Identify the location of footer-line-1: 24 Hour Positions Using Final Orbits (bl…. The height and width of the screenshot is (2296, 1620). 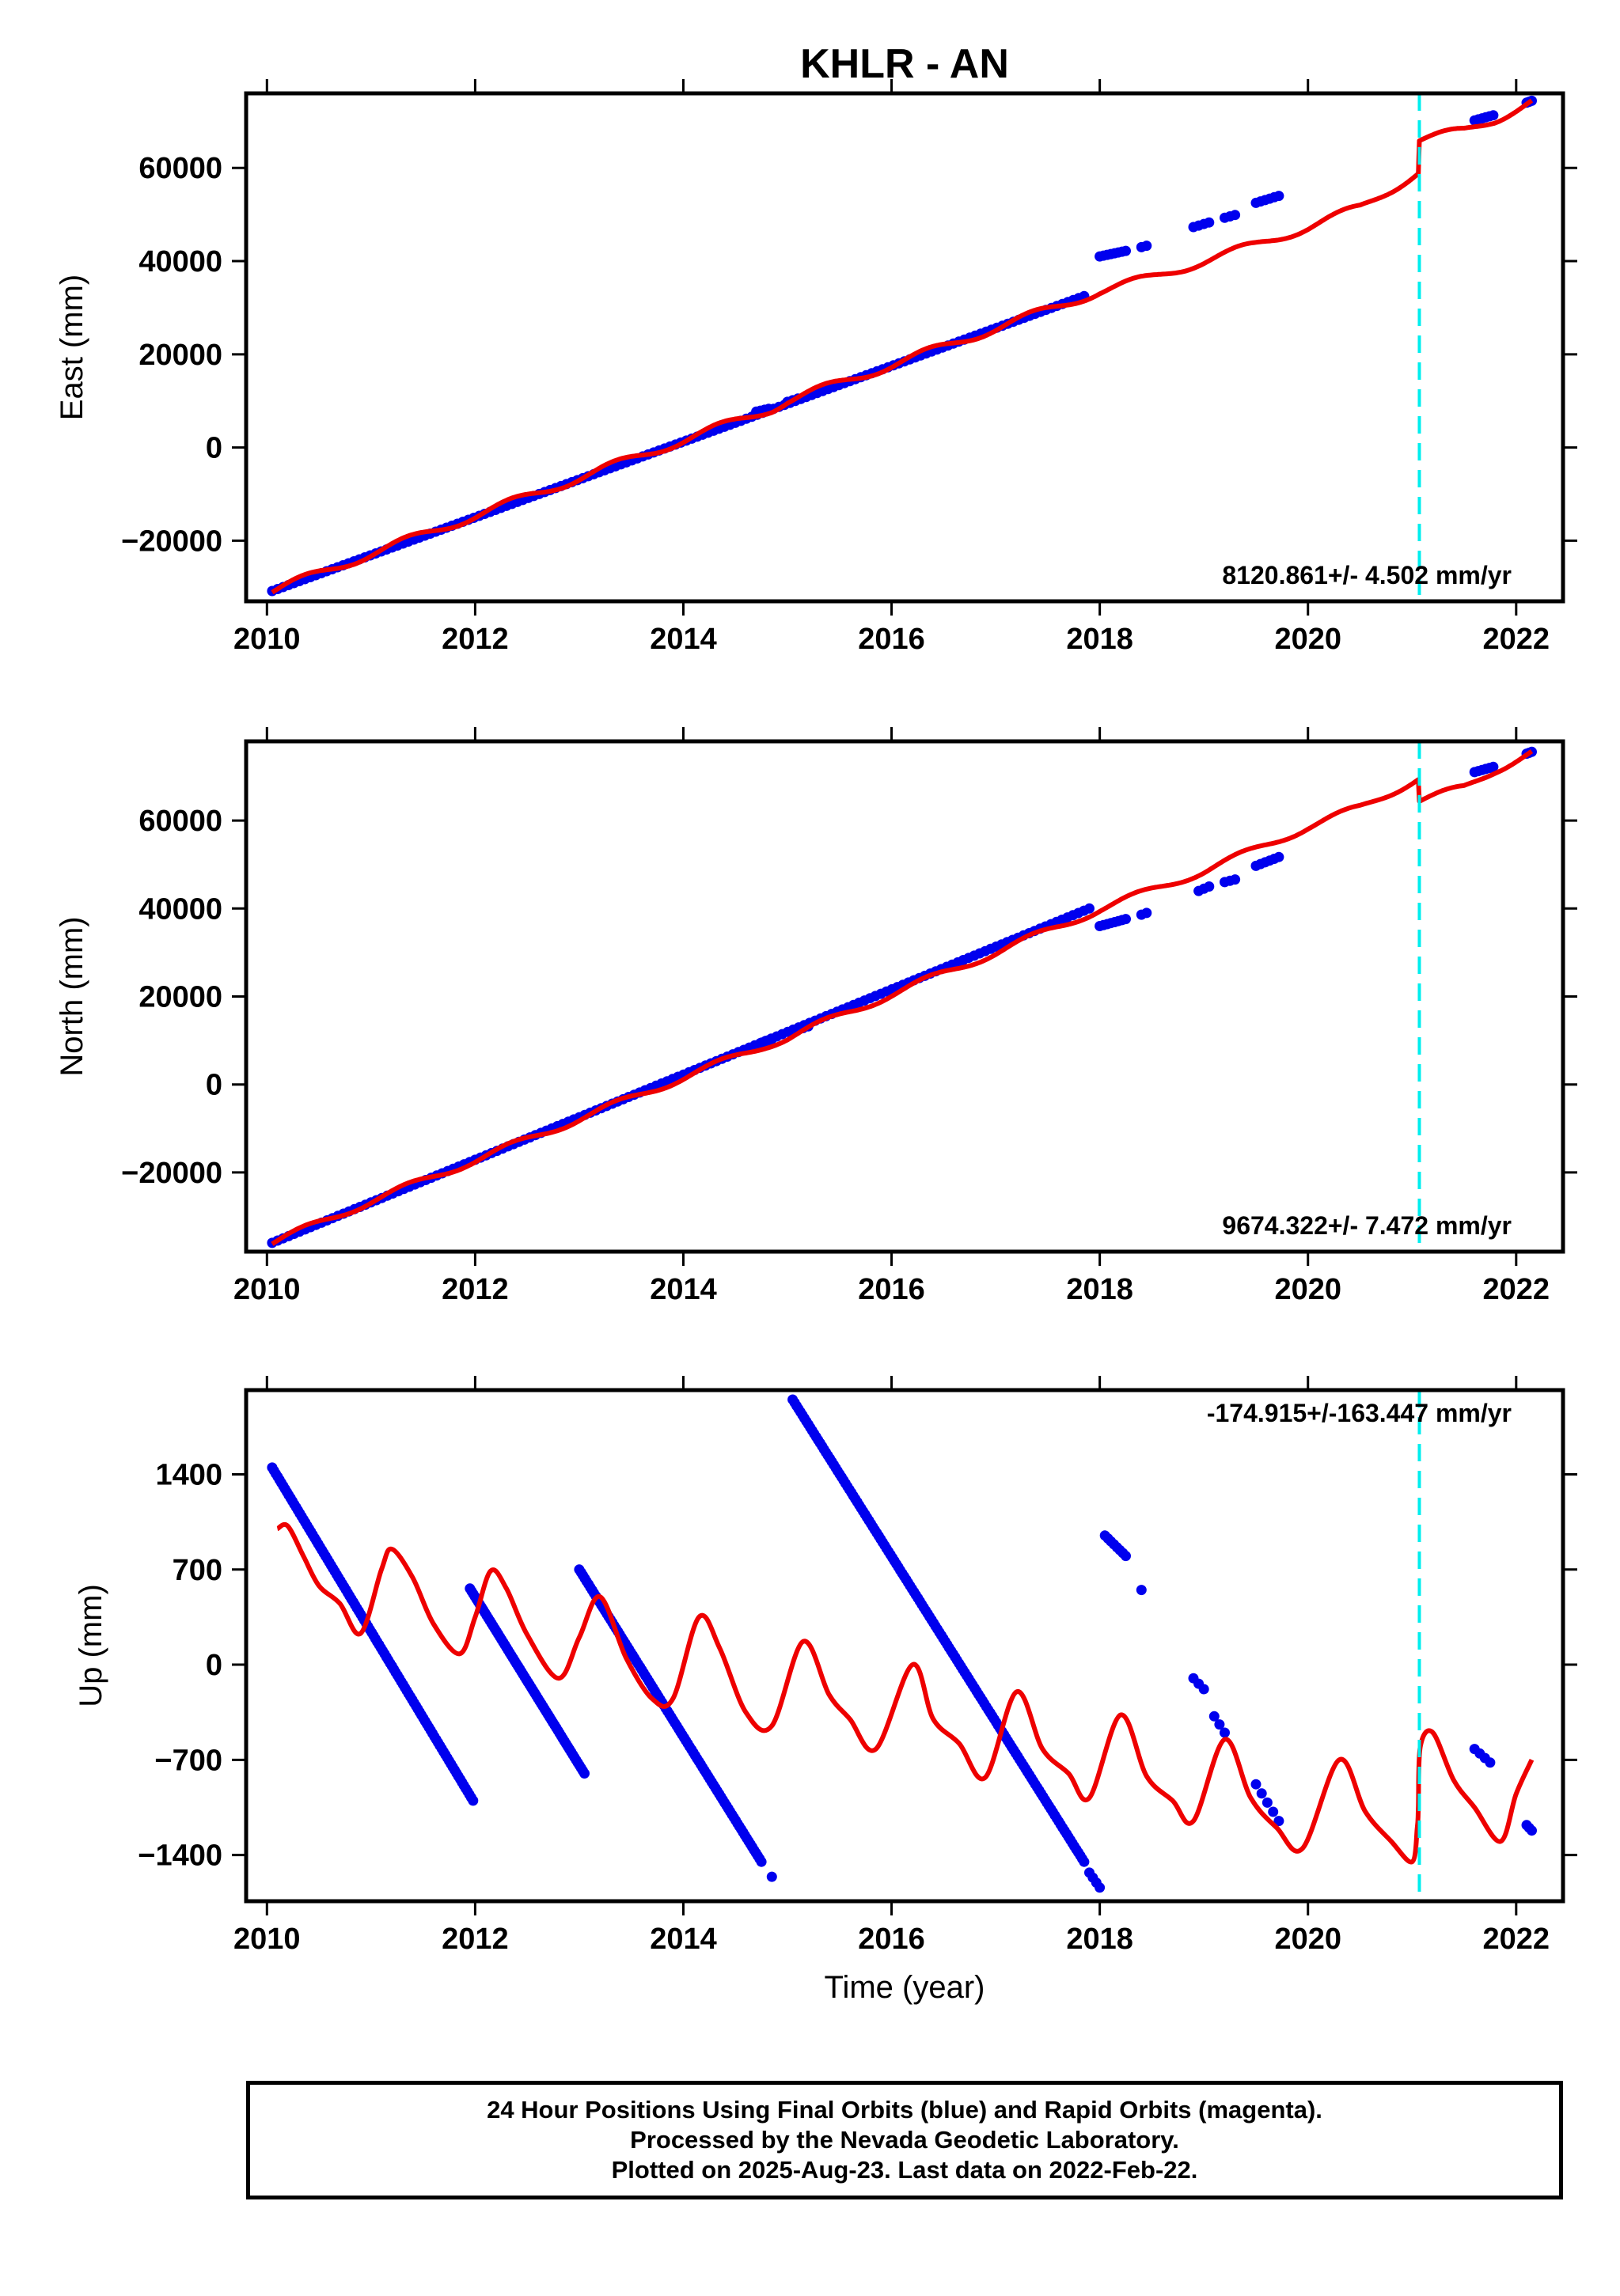
(904, 2110).